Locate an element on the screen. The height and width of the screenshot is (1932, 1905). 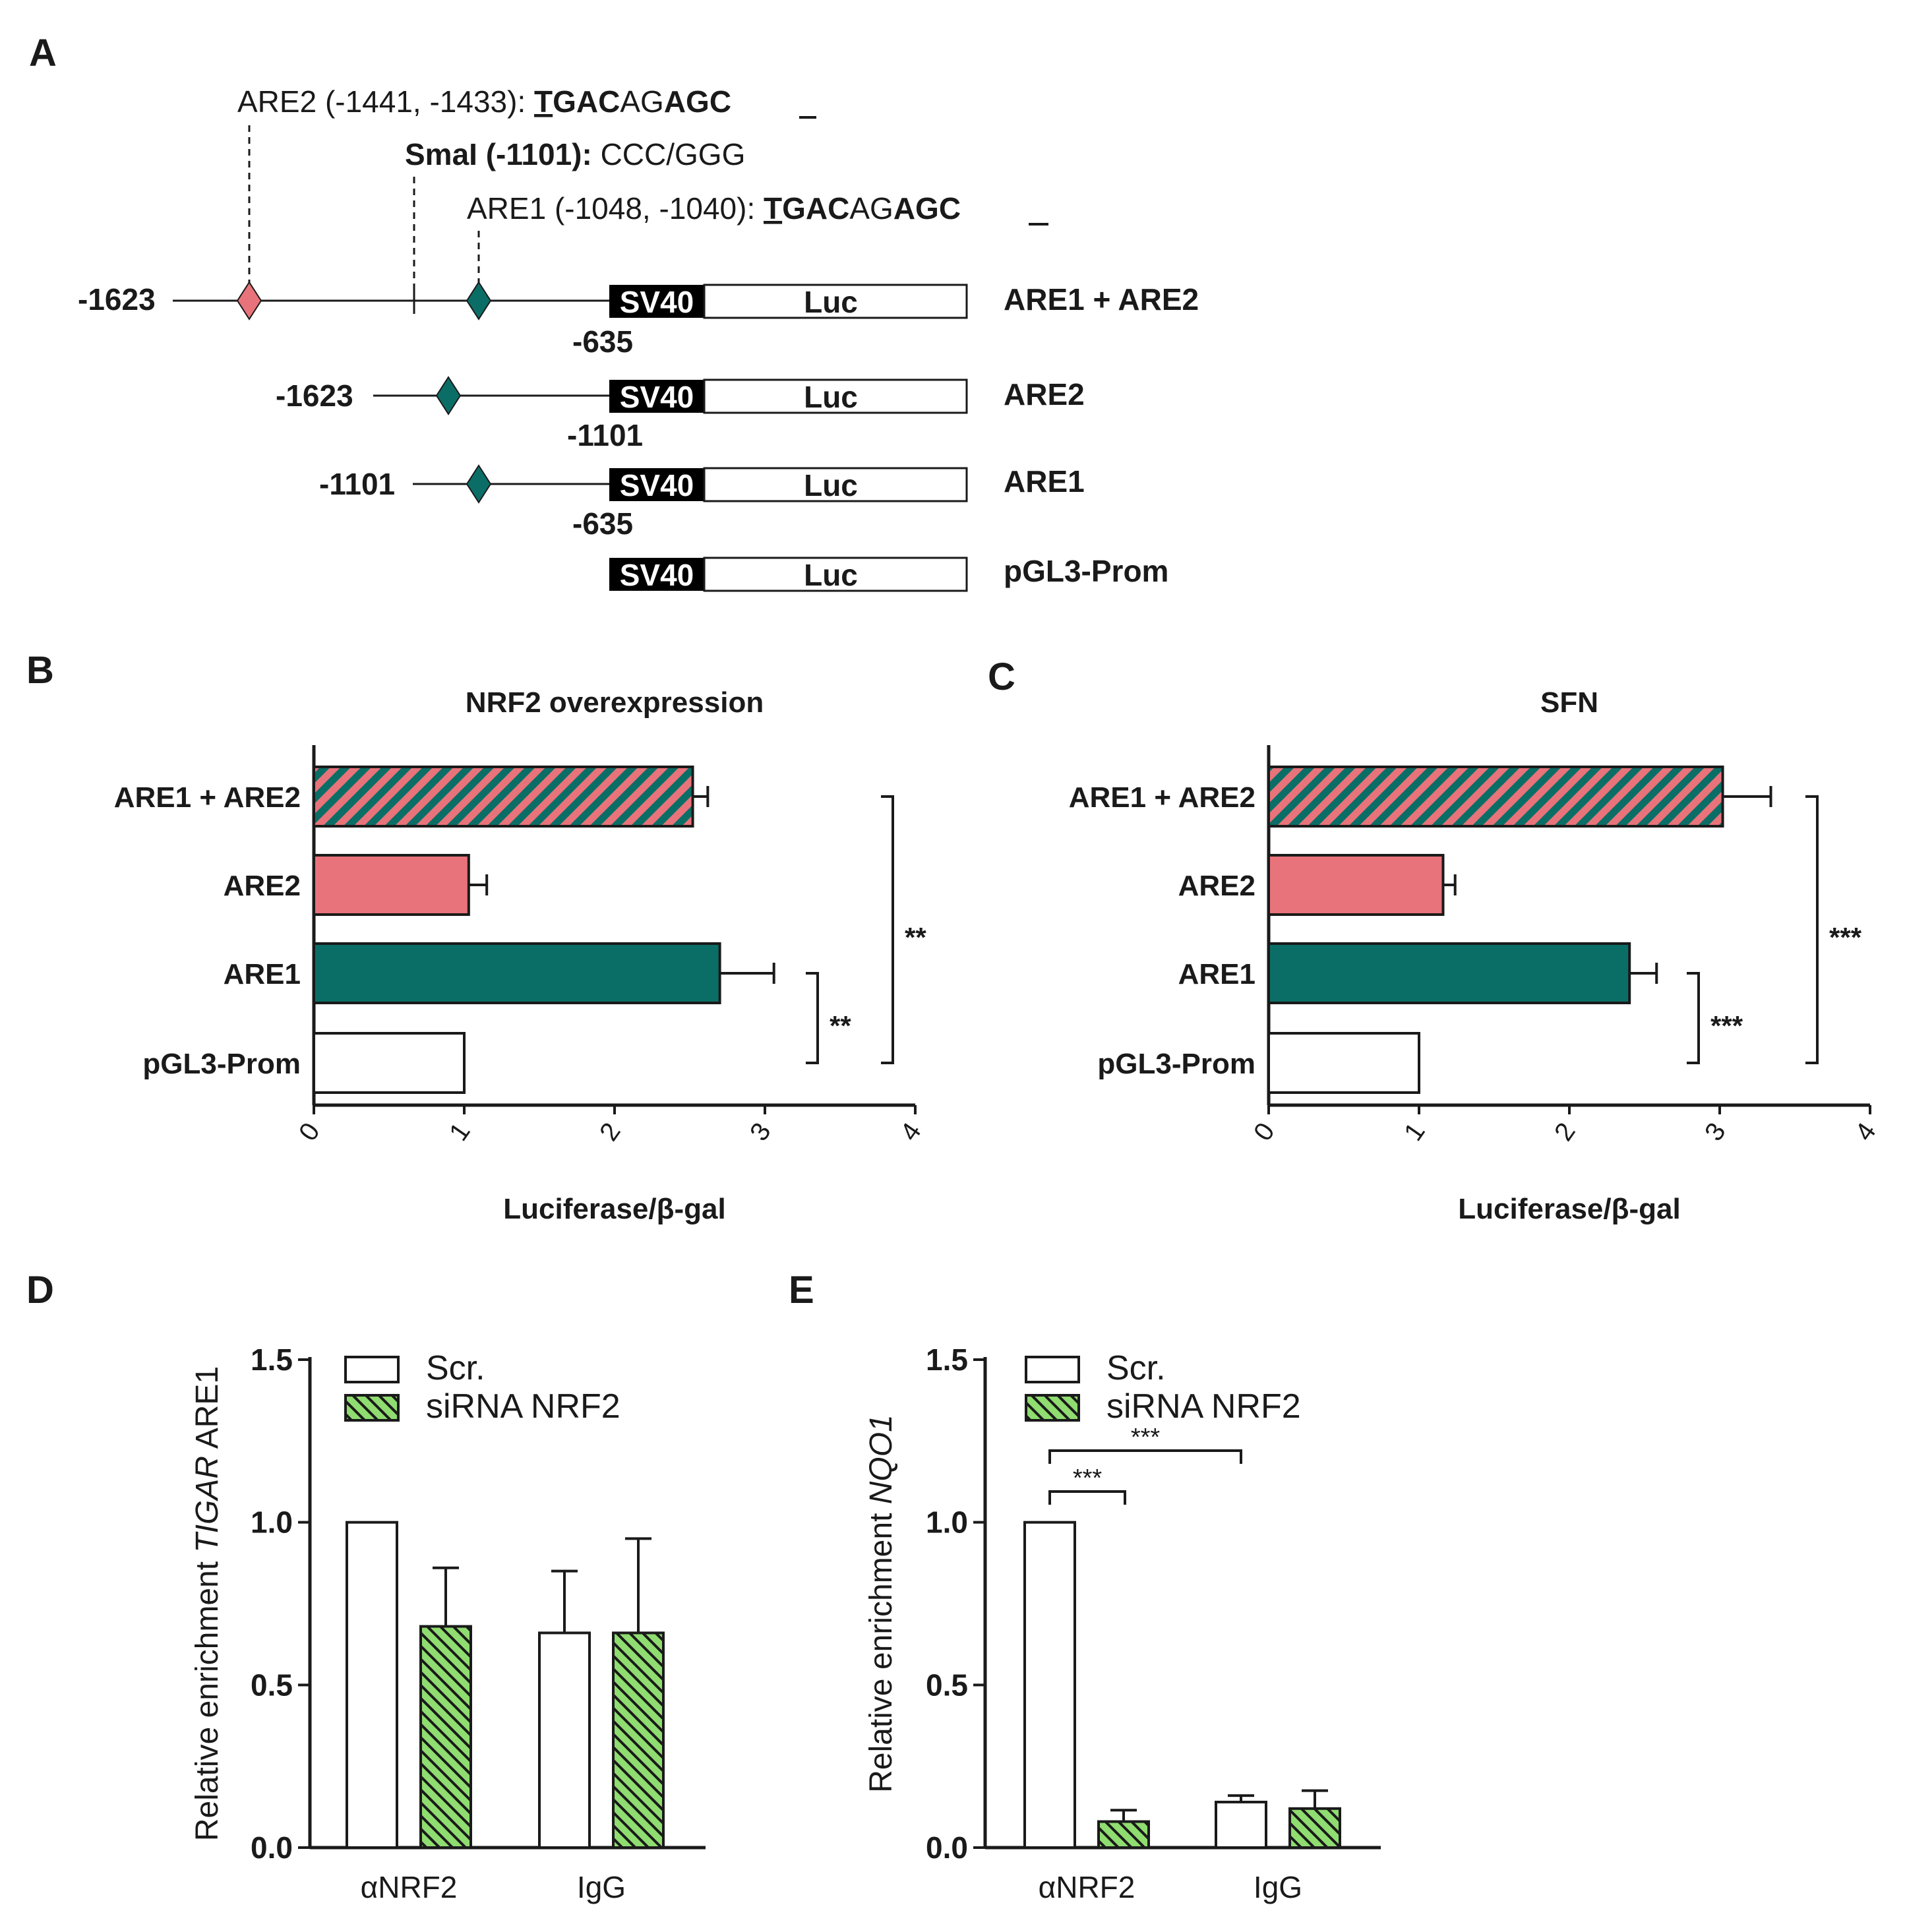
x-tick-label: 2 is located at coordinates (1565, 1132).